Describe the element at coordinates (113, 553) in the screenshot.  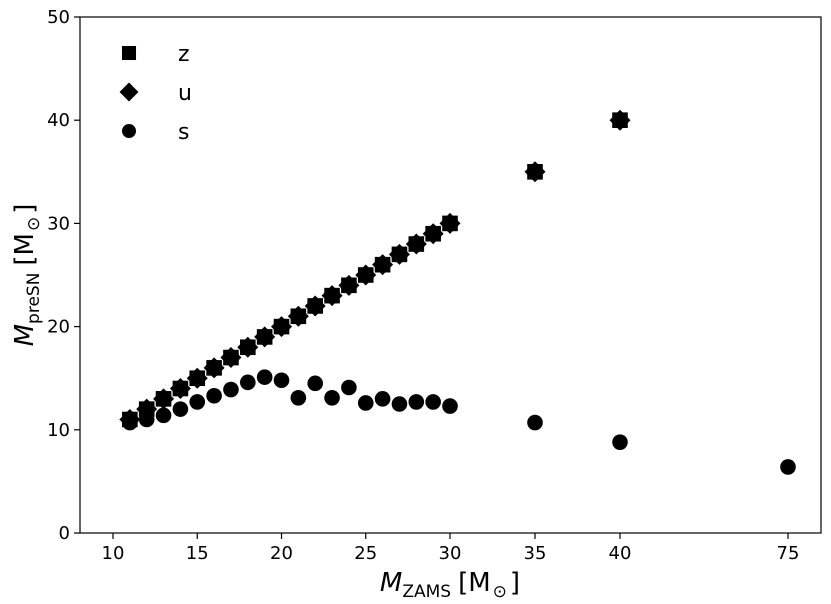
I see `x-tick-label: 10` at that location.